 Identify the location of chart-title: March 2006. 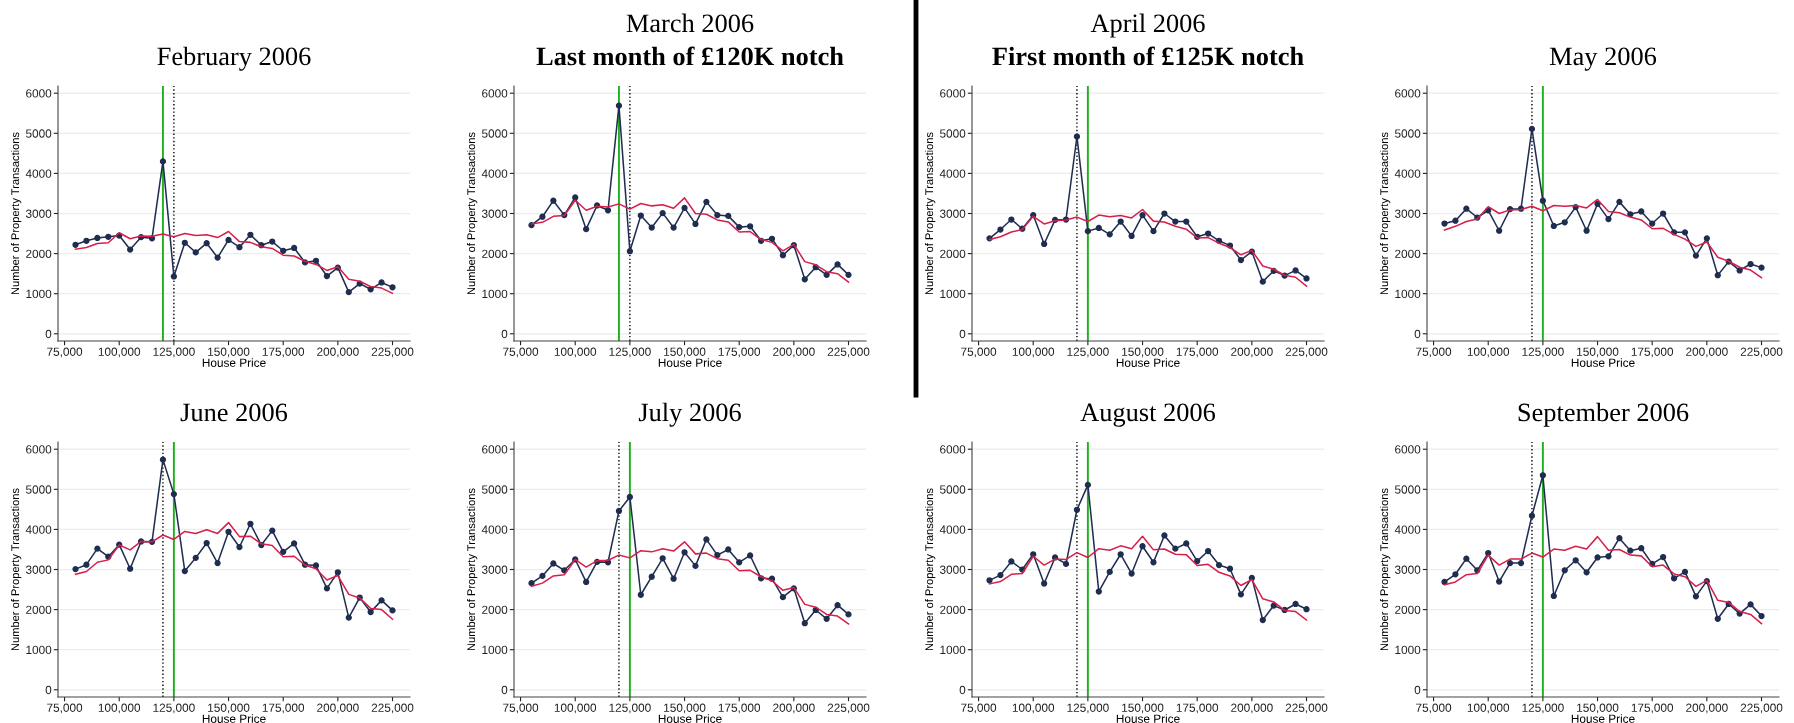
(690, 23).